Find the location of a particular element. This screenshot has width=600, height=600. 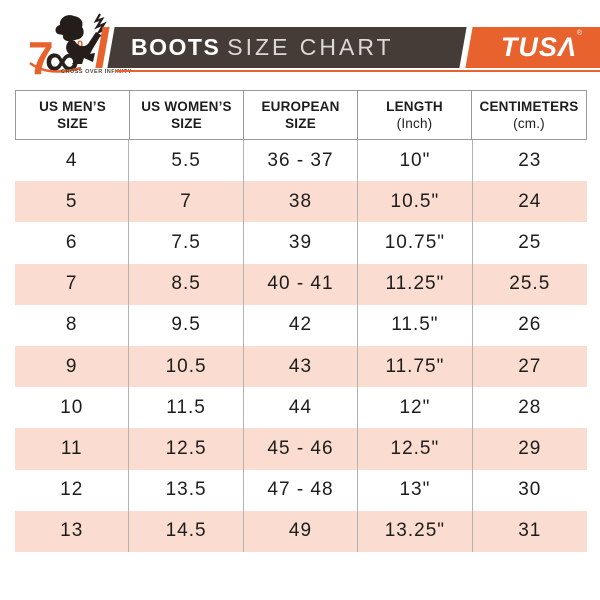

column-header-centimeters: CENTIMETERS (cm.) is located at coordinates (529, 115).